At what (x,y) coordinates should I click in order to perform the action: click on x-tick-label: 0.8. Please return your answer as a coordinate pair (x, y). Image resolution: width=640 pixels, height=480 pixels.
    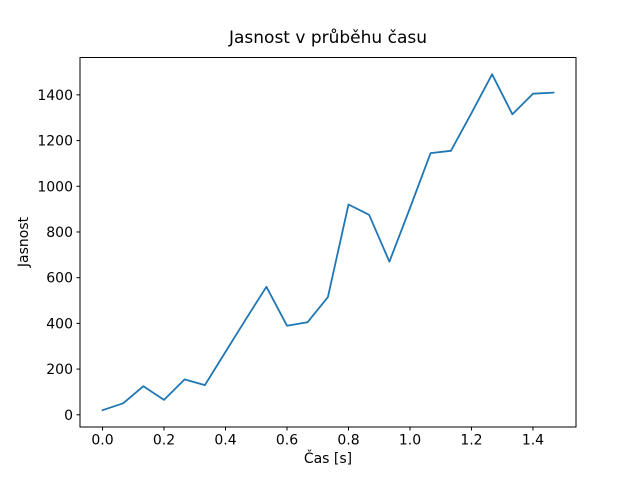
    Looking at the image, I should click on (348, 441).